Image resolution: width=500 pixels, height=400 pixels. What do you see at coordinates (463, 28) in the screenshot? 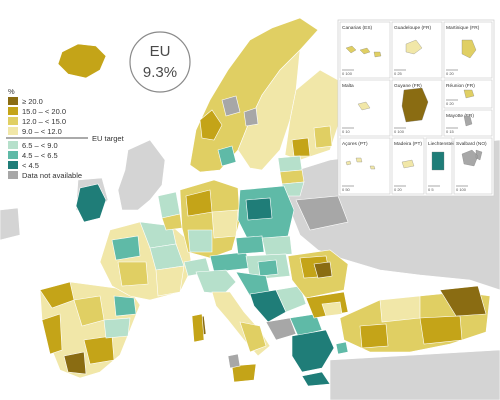
I see `inset-name: Martinique (FR)` at bounding box center [463, 28].